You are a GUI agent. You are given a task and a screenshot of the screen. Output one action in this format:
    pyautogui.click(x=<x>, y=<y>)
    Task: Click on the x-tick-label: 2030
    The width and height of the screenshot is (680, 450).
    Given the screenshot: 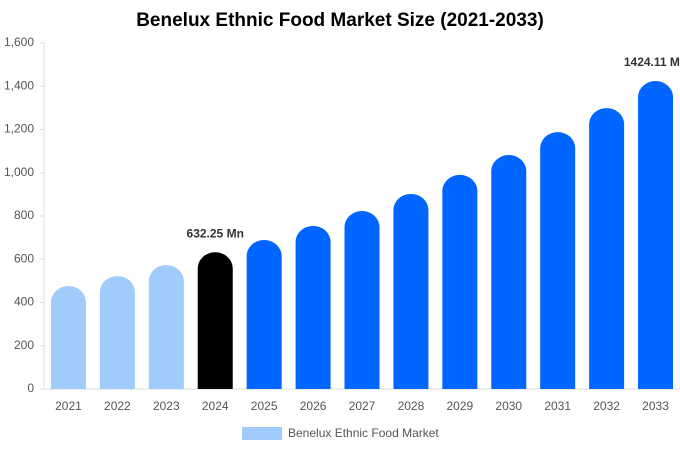 What is the action you would take?
    pyautogui.click(x=508, y=406)
    